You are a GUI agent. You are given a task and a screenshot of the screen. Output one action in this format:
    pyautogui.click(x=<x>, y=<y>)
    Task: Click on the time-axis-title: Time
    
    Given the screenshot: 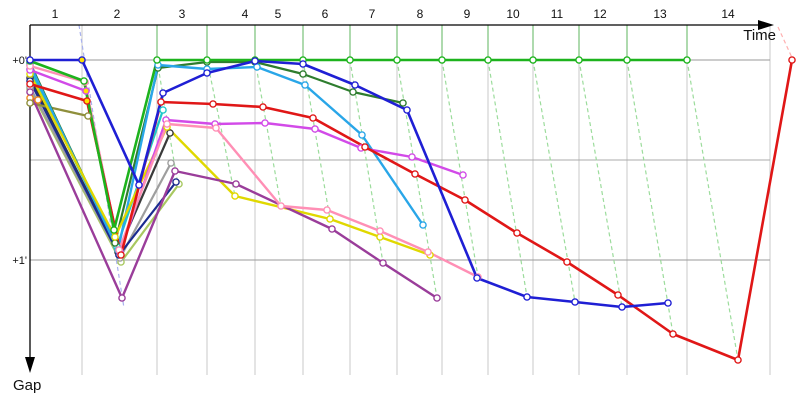 What is the action you would take?
    pyautogui.click(x=759, y=35)
    